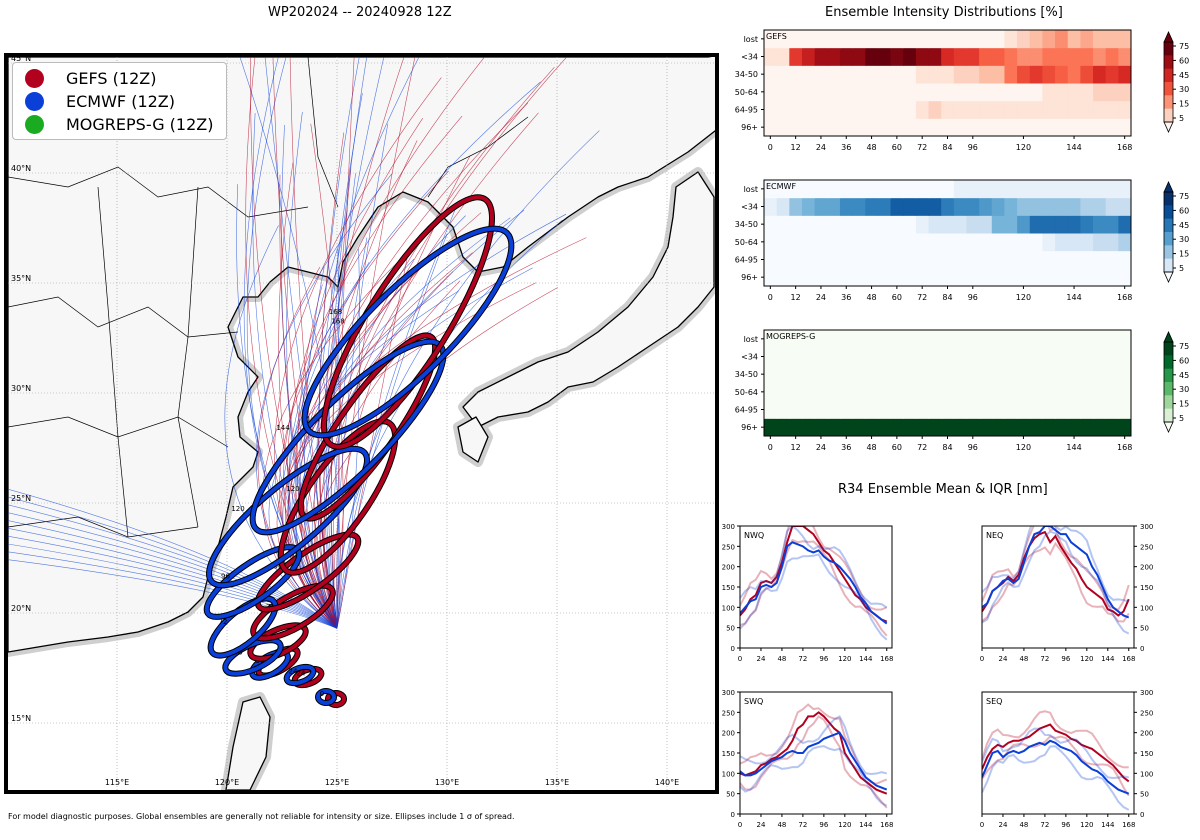  What do you see at coordinates (301, 674) in the screenshot?
I see `gefs-ellipse-label-24: 24` at bounding box center [301, 674].